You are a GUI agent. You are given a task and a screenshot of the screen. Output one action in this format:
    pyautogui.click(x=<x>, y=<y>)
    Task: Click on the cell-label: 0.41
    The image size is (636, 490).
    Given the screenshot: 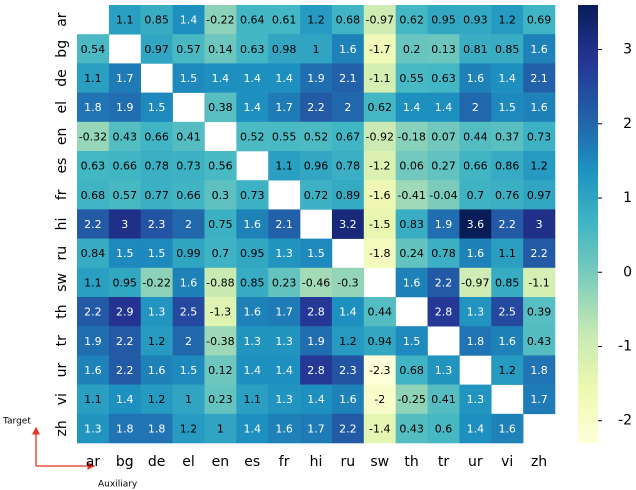 What is the action you would take?
    pyautogui.click(x=443, y=399)
    